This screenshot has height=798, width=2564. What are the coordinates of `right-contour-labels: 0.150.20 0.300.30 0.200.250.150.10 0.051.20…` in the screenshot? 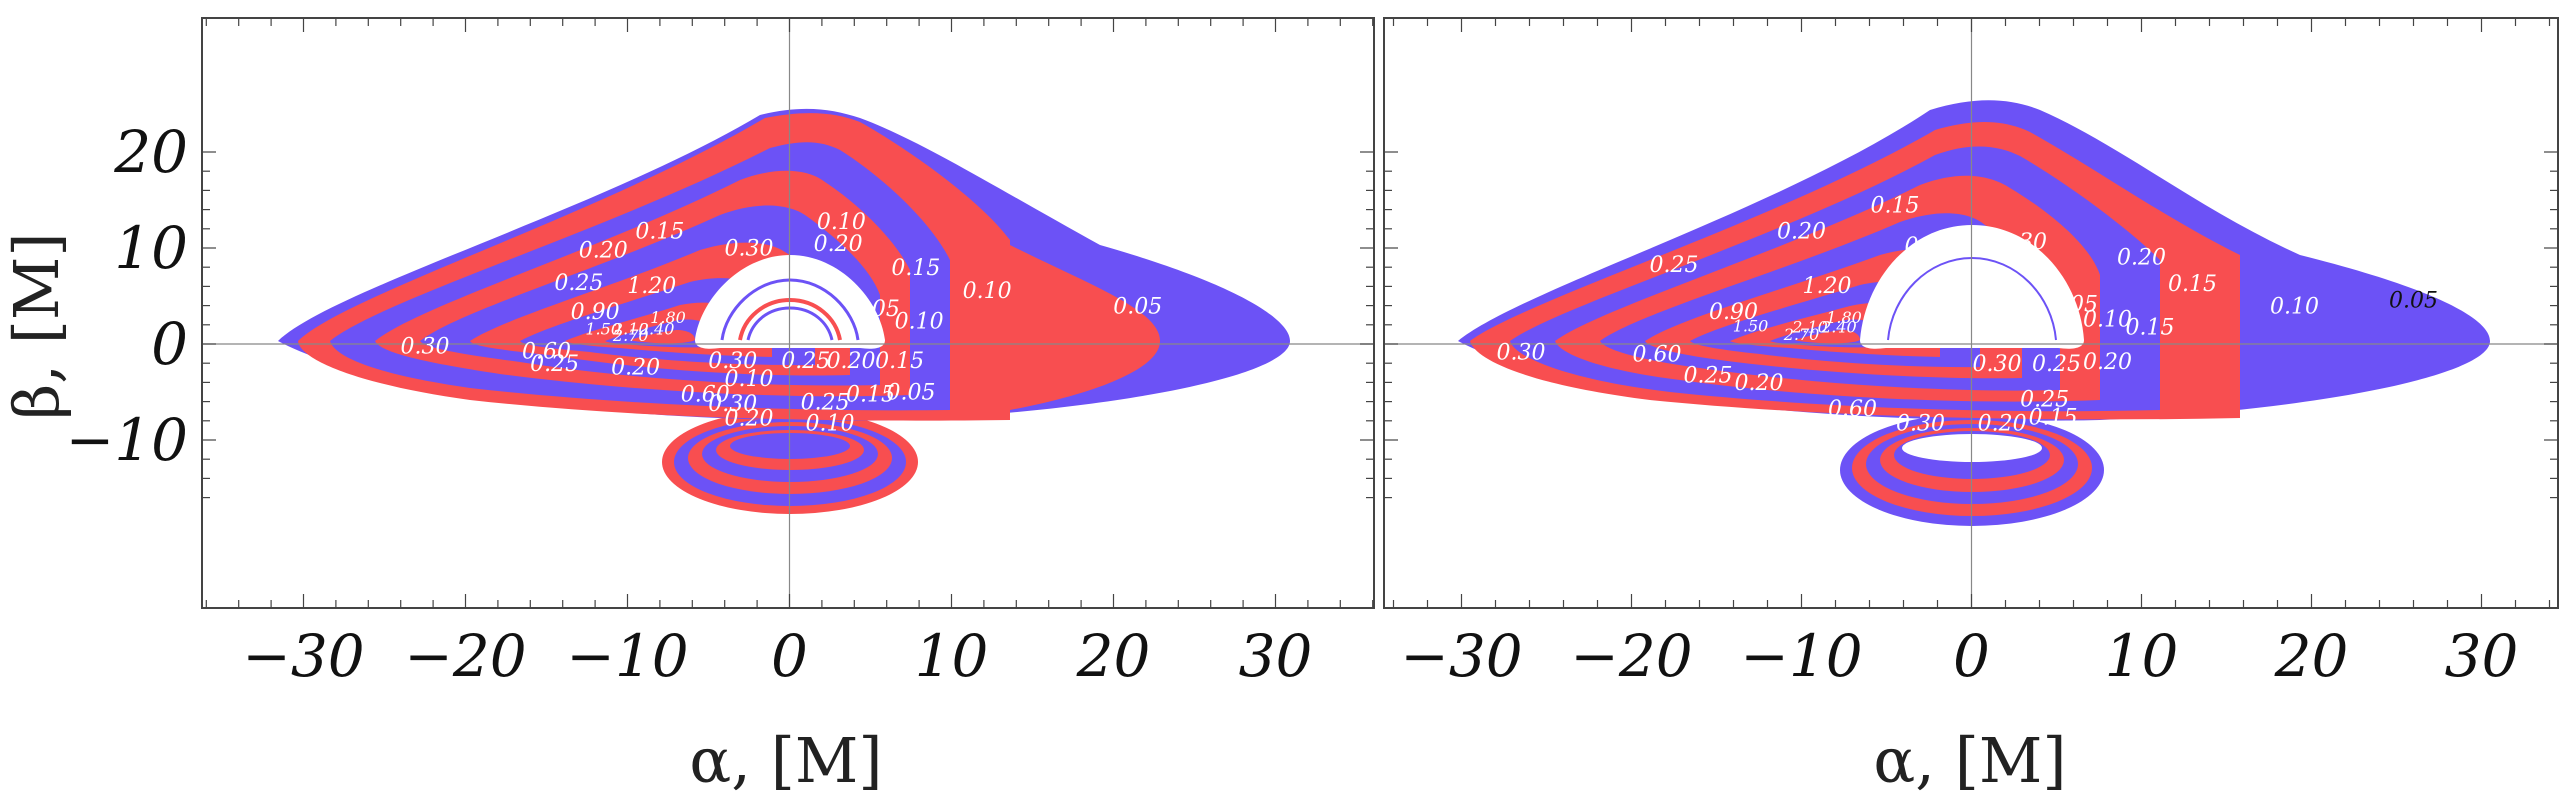 It's located at (1967, 314).